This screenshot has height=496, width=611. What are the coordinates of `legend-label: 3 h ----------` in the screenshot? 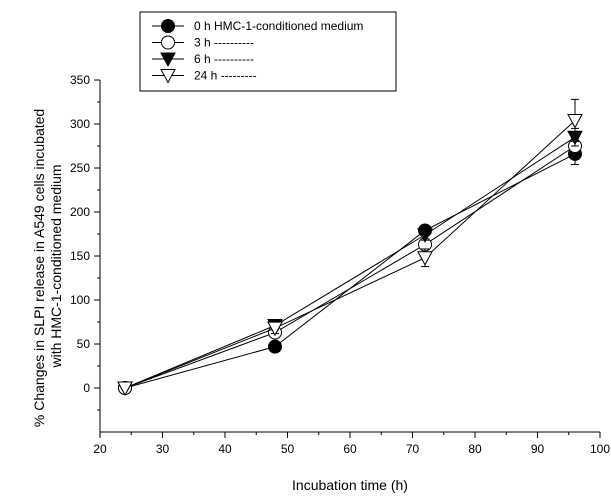 It's located at (224, 43).